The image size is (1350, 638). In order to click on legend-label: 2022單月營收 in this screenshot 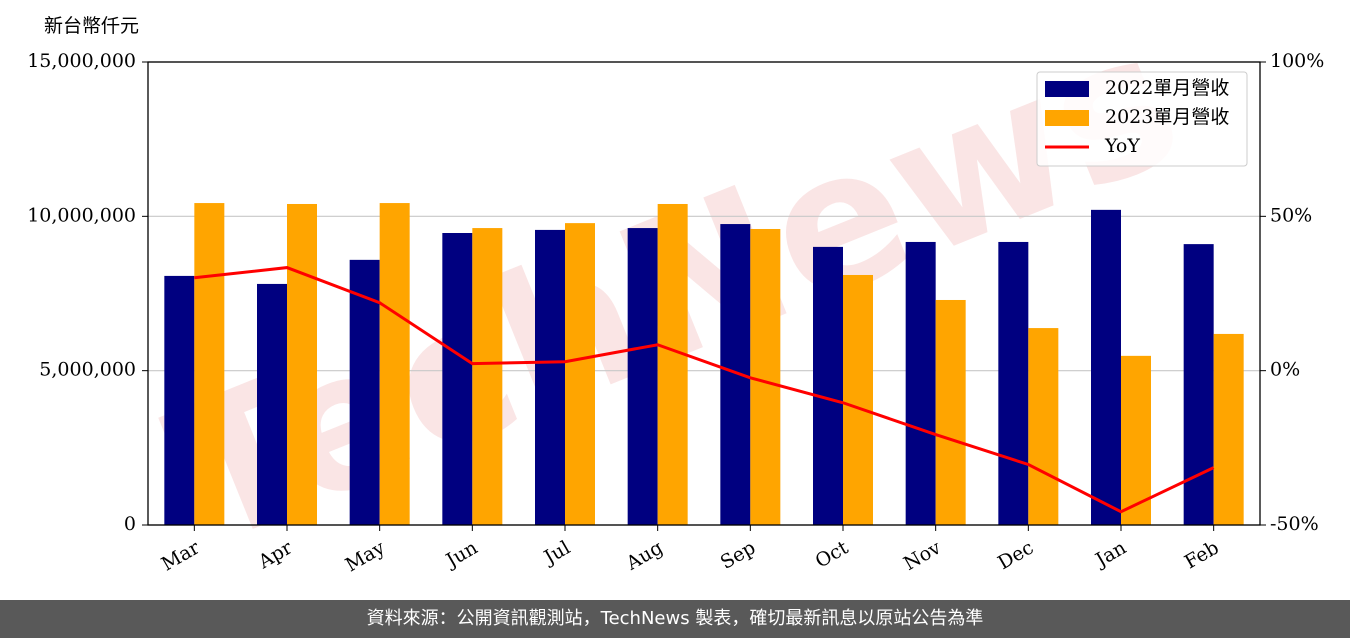, I will do `click(1167, 88)`.